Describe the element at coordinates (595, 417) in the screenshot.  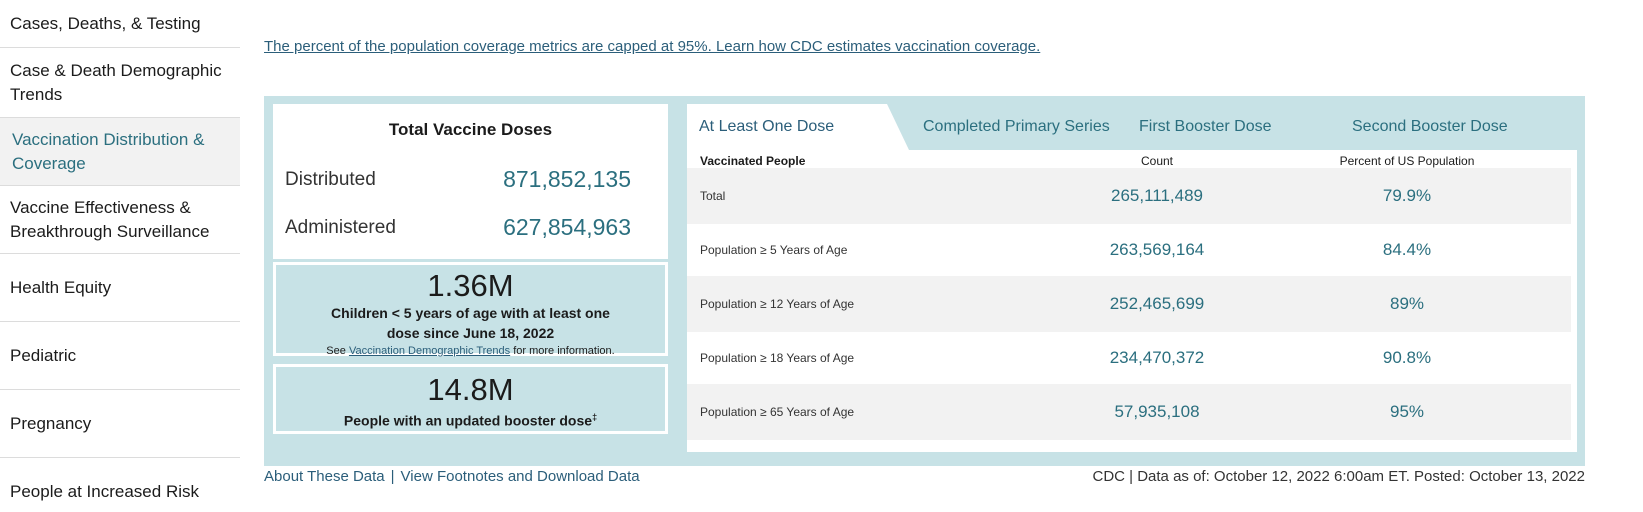
I see `booster-footnote-mark: ‡` at that location.